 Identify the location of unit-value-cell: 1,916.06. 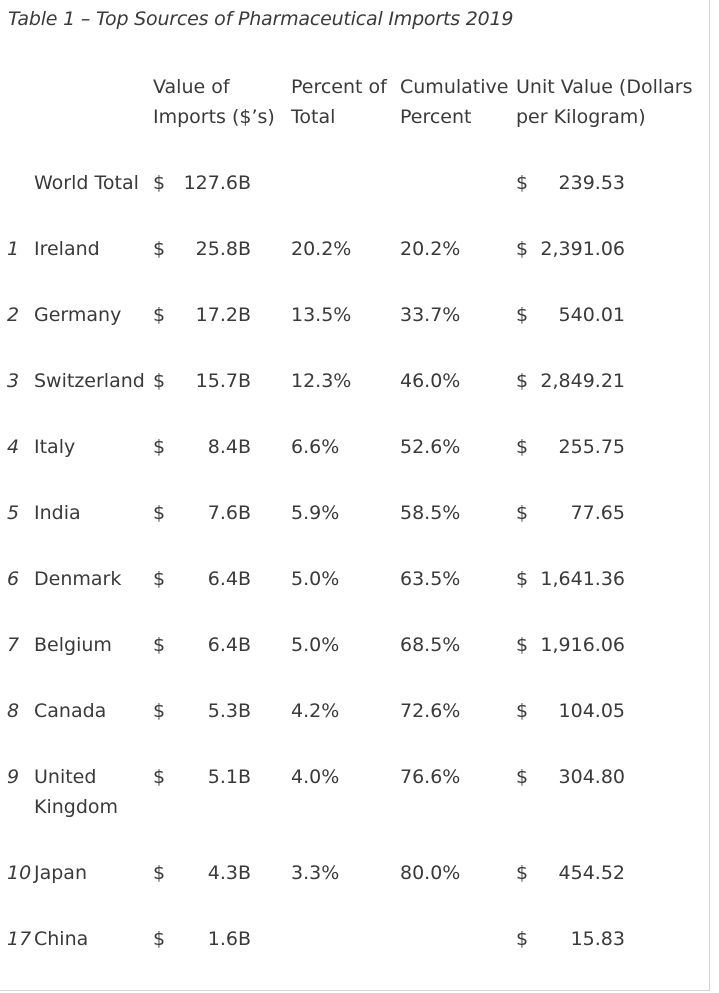
(582, 645).